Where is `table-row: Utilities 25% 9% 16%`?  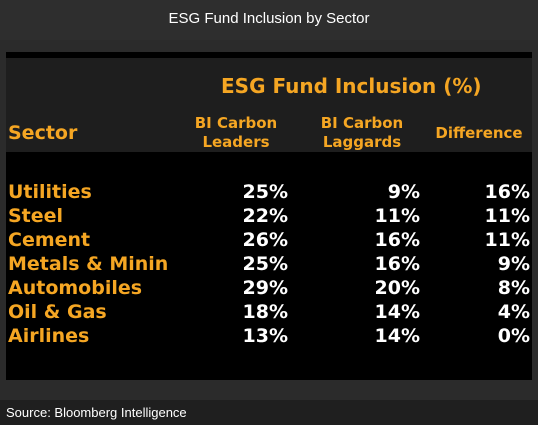 table-row: Utilities 25% 9% 16% is located at coordinates (269, 192).